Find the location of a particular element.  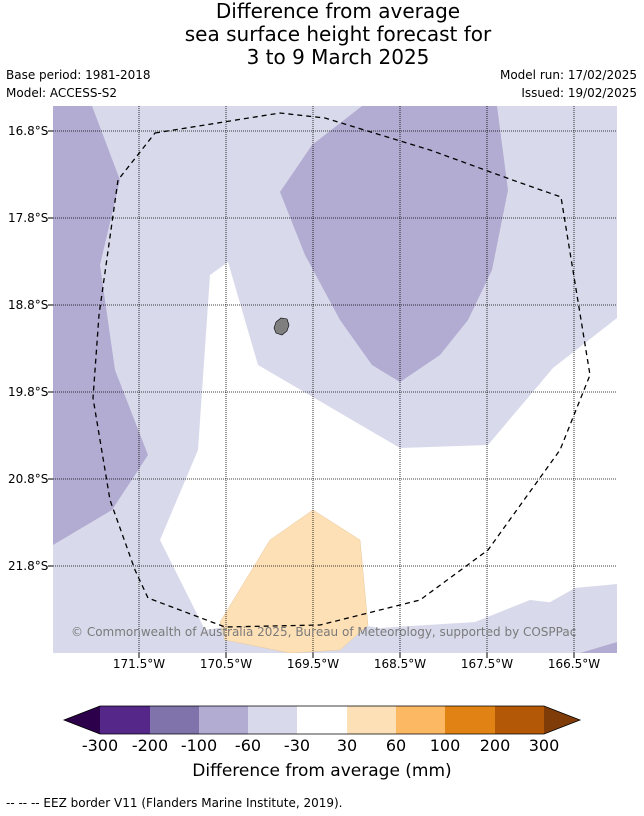

issued-text: Issued: 19/02/2025 is located at coordinates (579, 93).